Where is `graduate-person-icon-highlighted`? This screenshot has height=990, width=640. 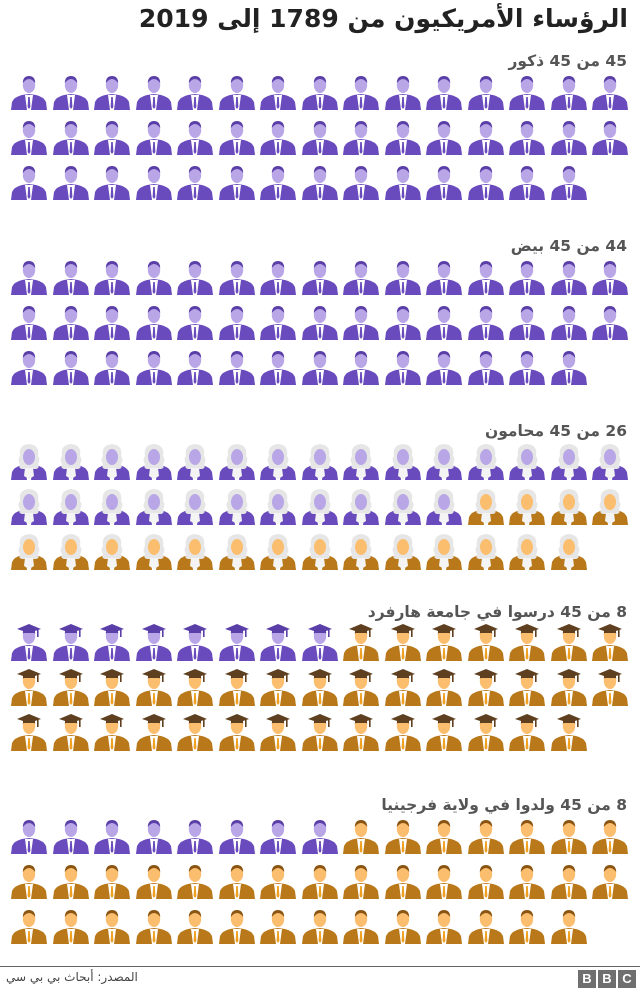
graduate-person-icon-highlighted is located at coordinates (29, 642).